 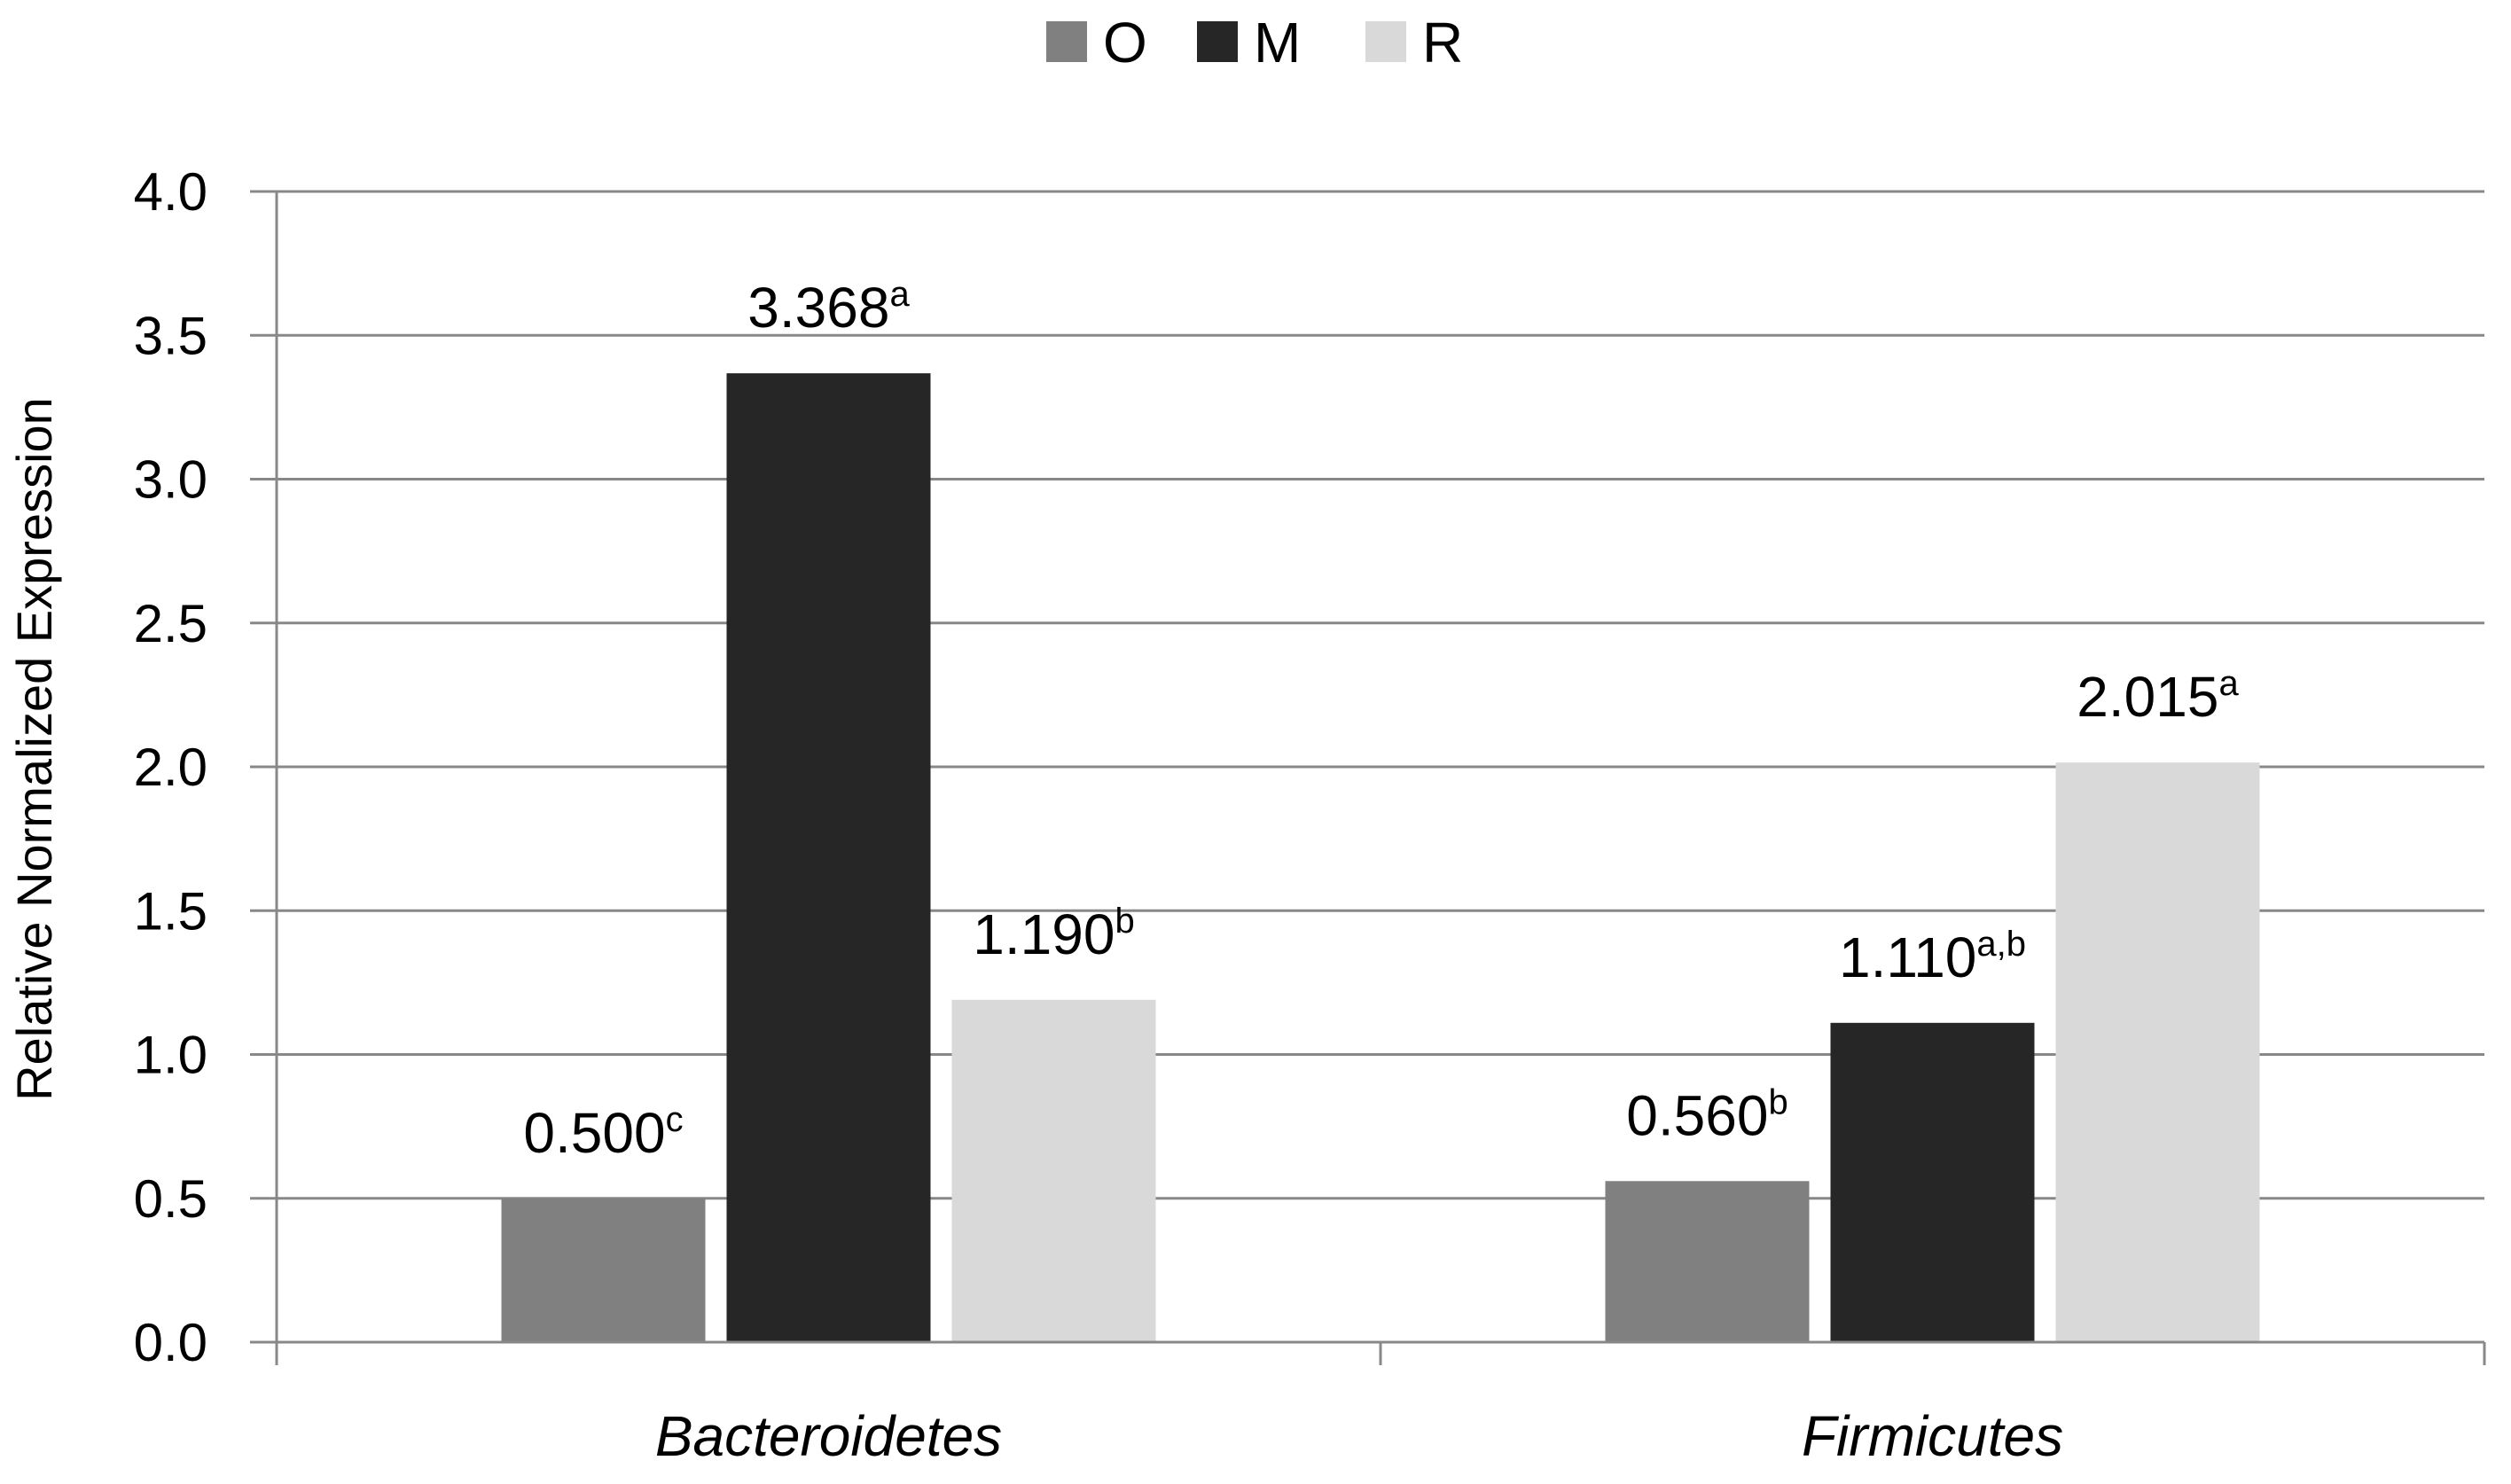 What do you see at coordinates (1277, 42) in the screenshot?
I see `legend-label-M: M` at bounding box center [1277, 42].